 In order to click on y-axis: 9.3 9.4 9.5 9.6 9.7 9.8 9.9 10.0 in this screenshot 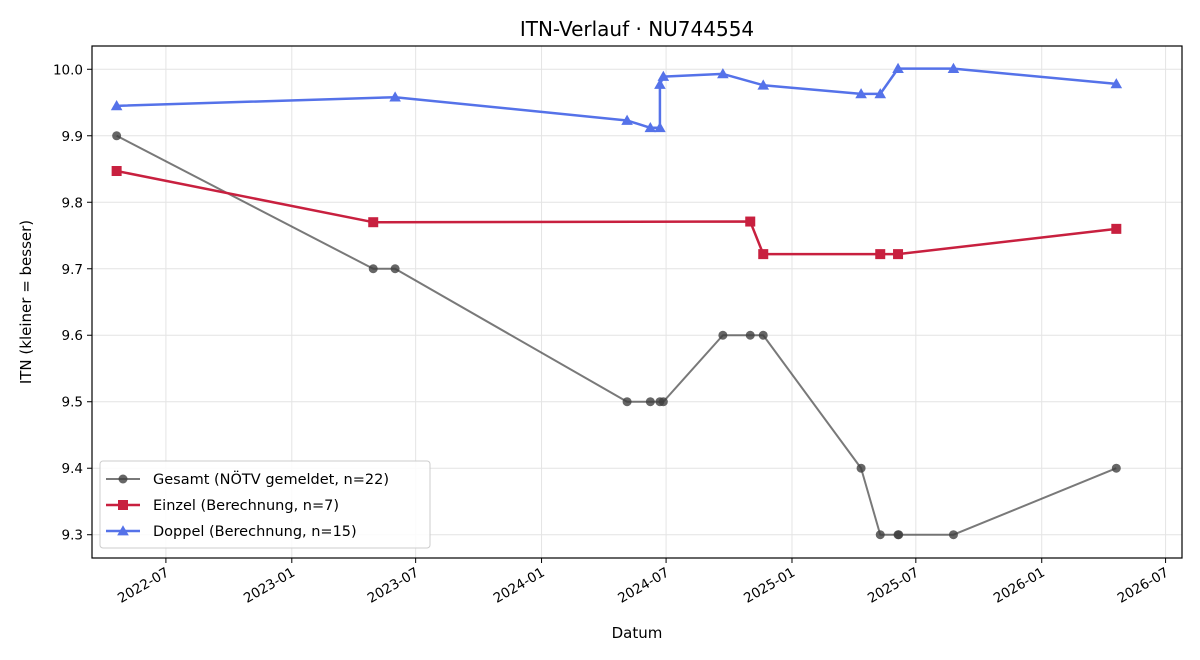, I will do `click(72, 303)`.